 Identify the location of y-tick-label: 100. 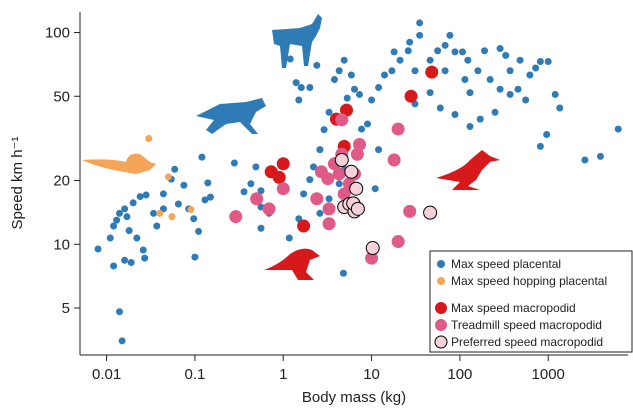
(57, 33).